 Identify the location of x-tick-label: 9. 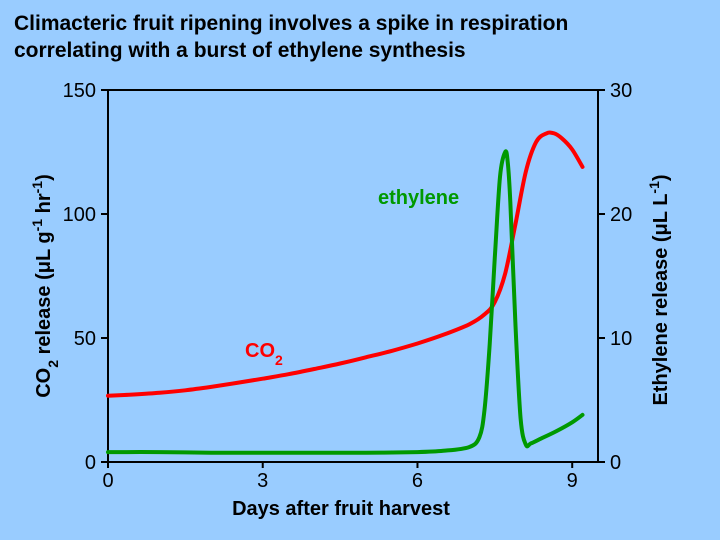
(572, 481).